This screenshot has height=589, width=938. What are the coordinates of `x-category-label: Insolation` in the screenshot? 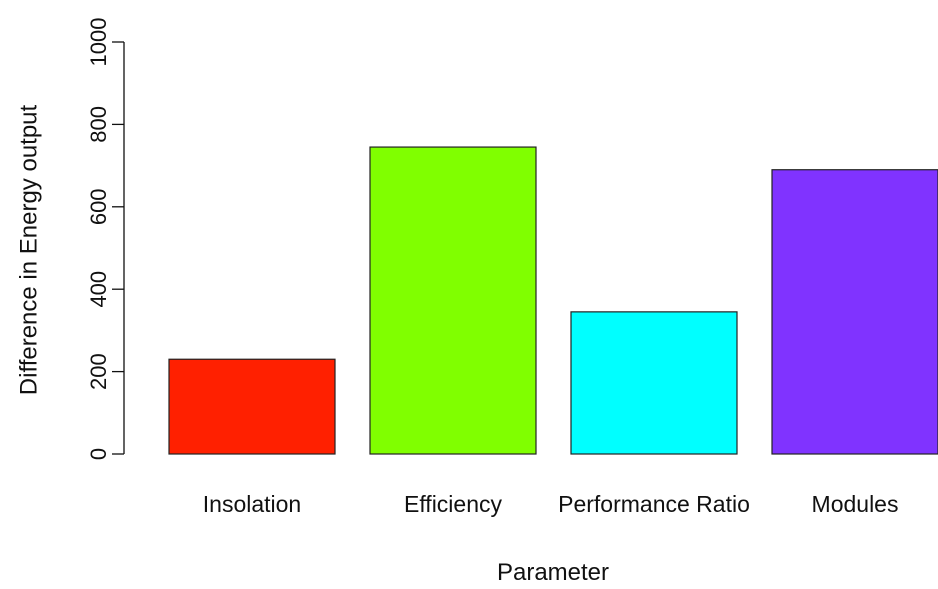 It's located at (252, 504).